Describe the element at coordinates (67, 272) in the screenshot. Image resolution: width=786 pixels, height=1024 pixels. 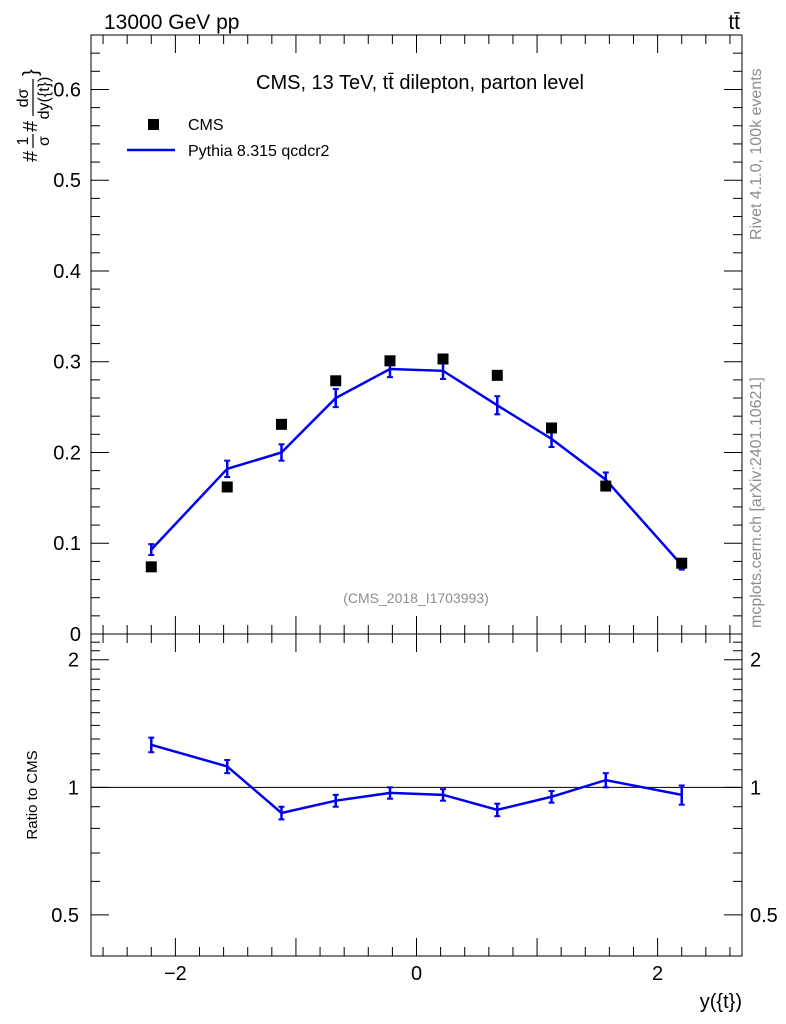
I see `y-tick-label: 0.4` at that location.